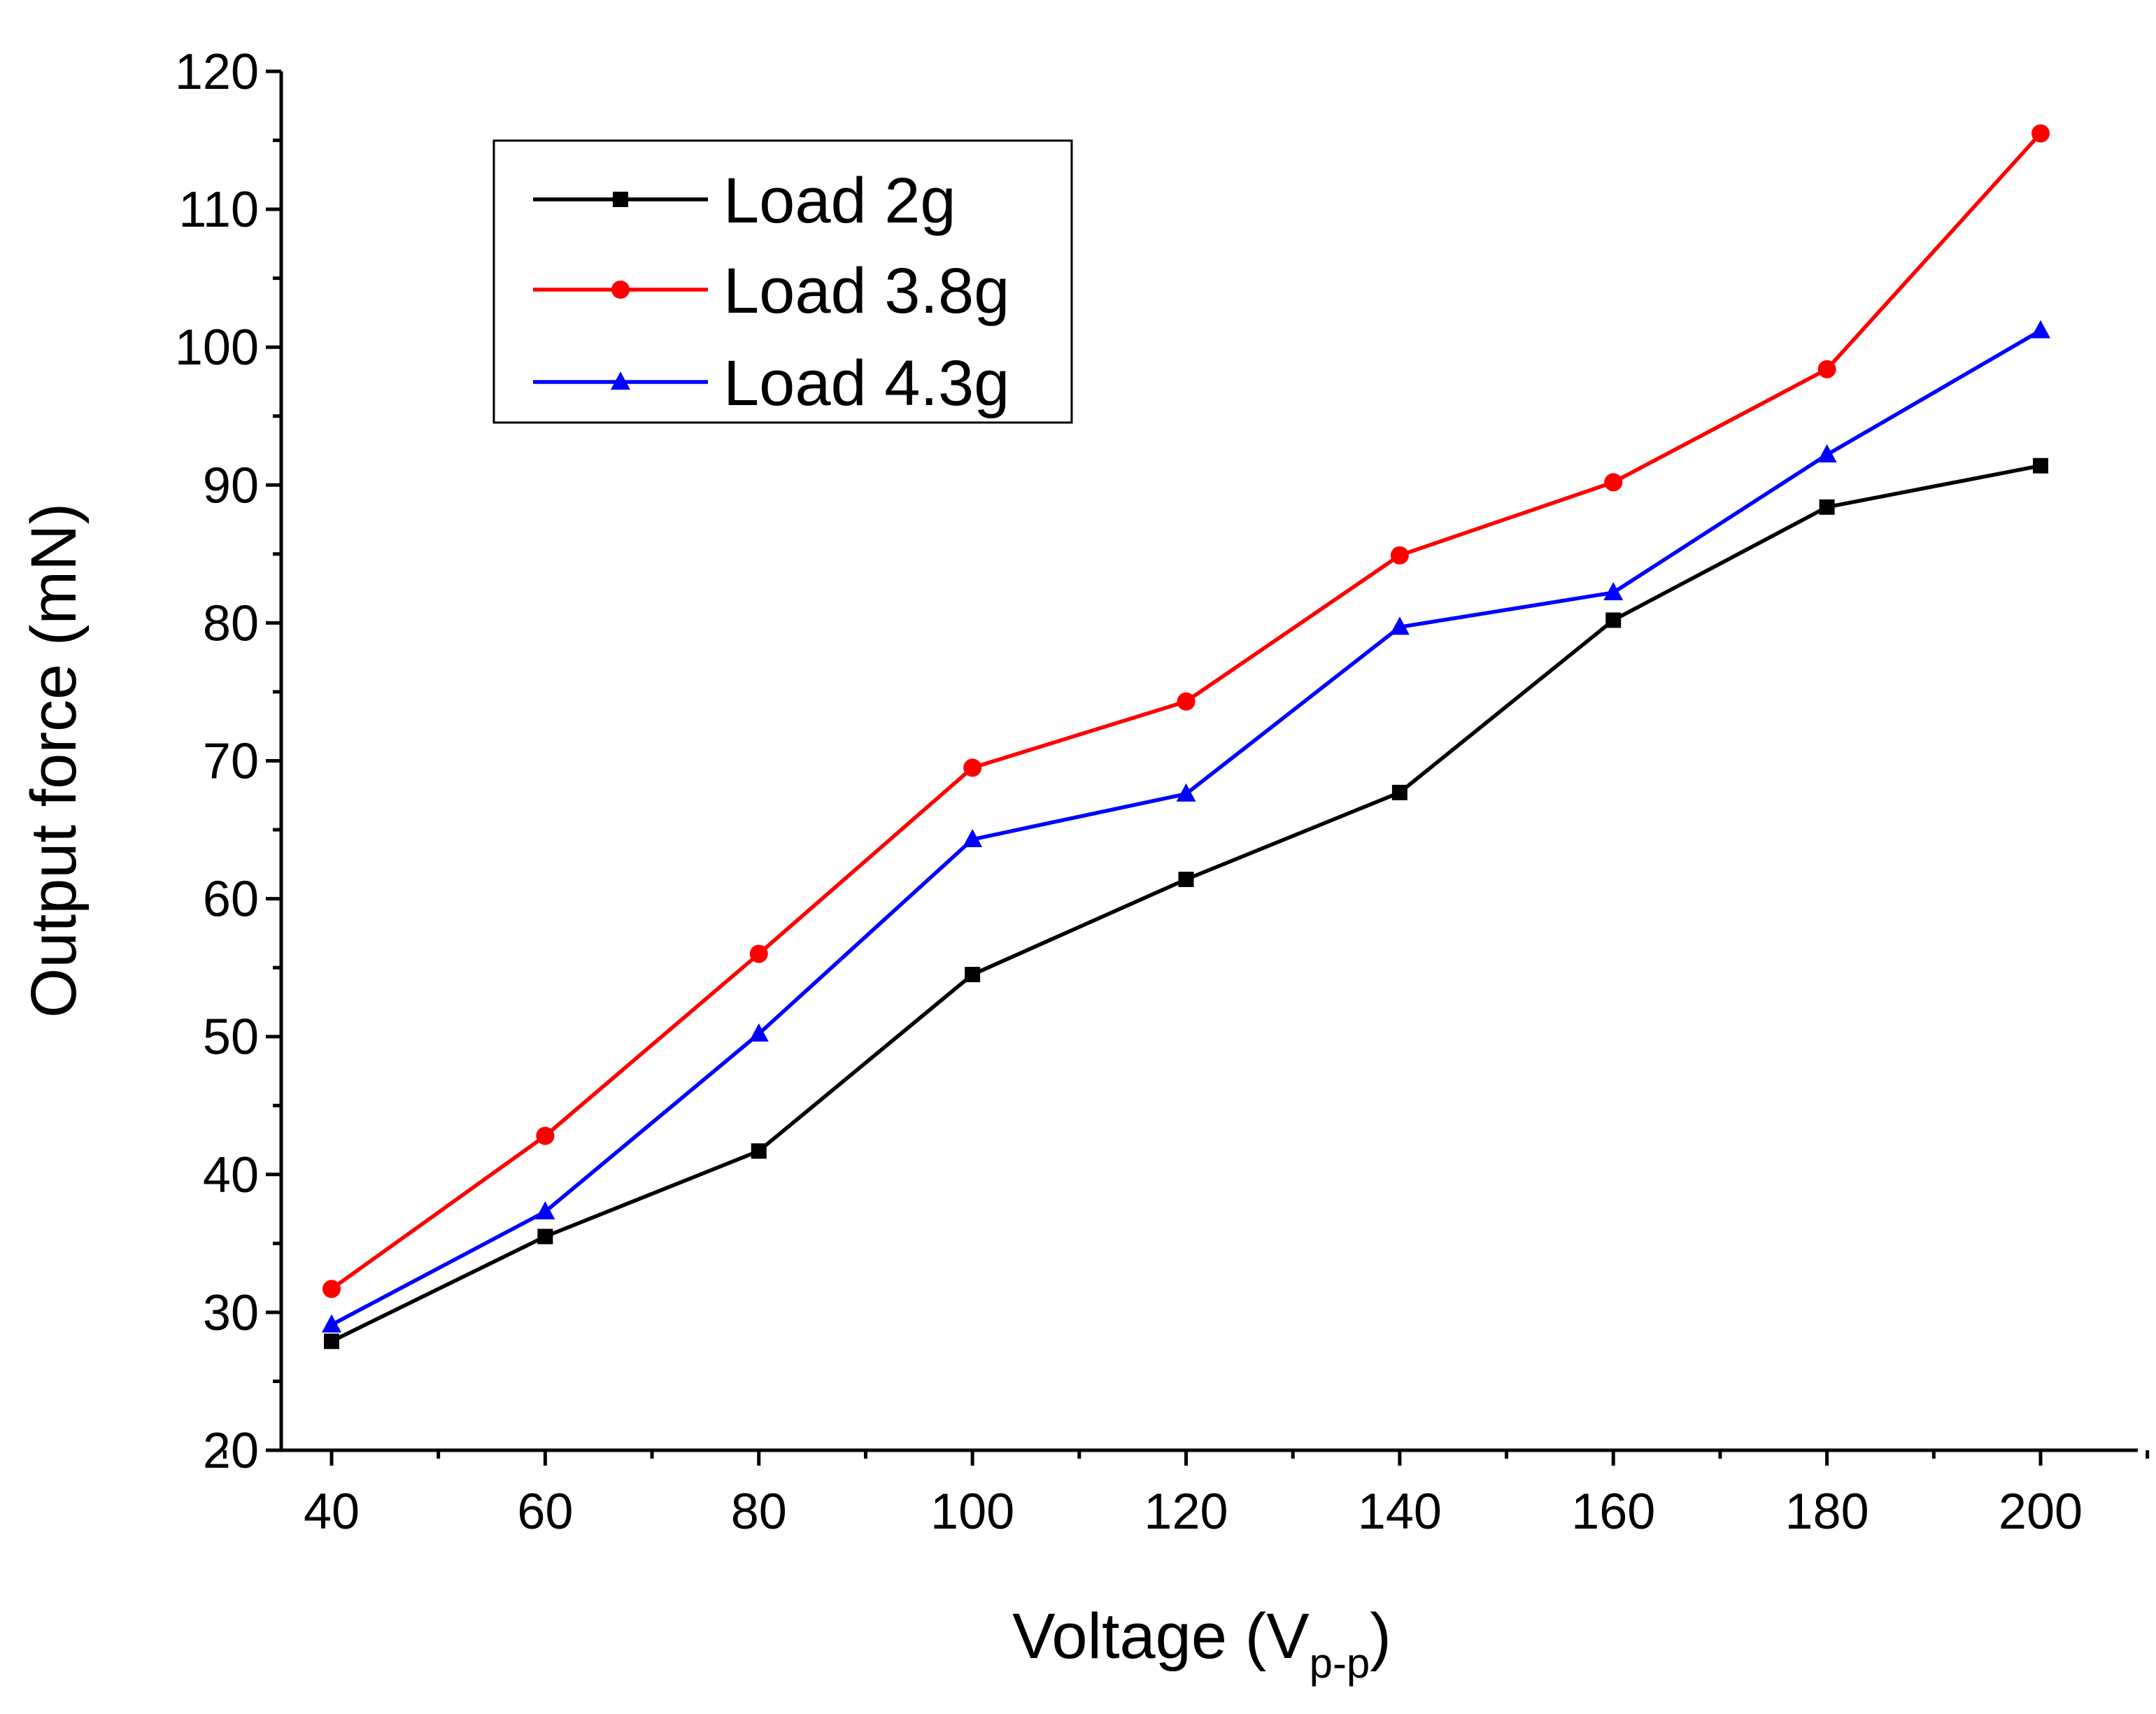 The height and width of the screenshot is (1714, 2156). What do you see at coordinates (217, 348) in the screenshot?
I see `y-tick-label: 100` at bounding box center [217, 348].